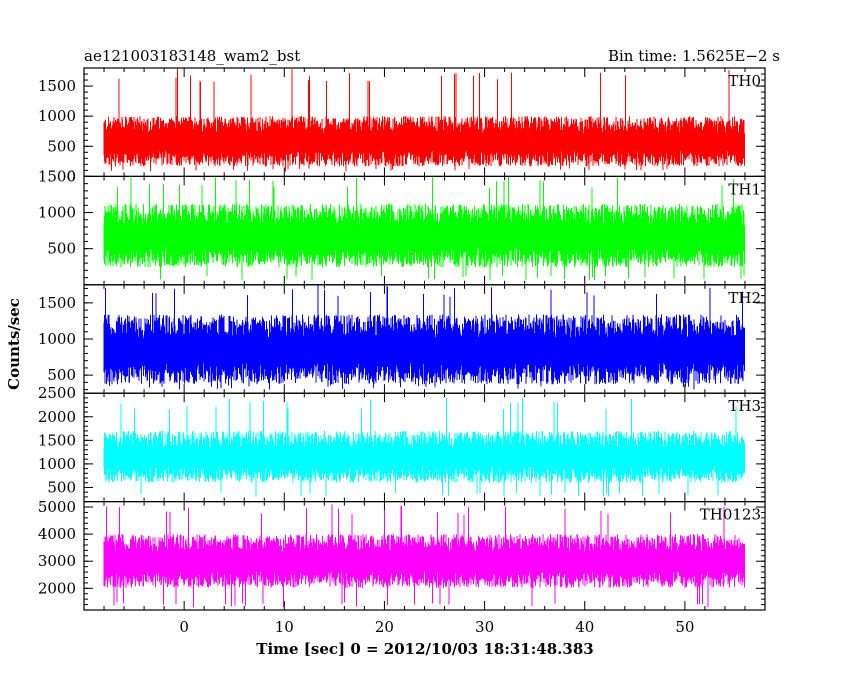 The height and width of the screenshot is (680, 850). What do you see at coordinates (57, 561) in the screenshot?
I see `y-tick-label: 3000` at bounding box center [57, 561].